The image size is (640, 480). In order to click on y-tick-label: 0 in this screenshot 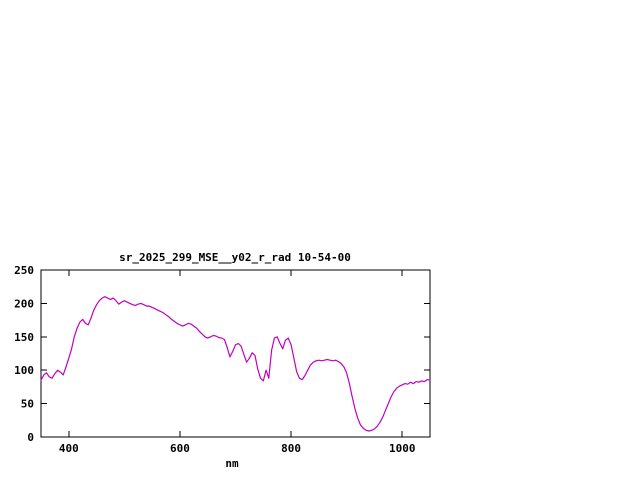, I will do `click(30, 437)`.